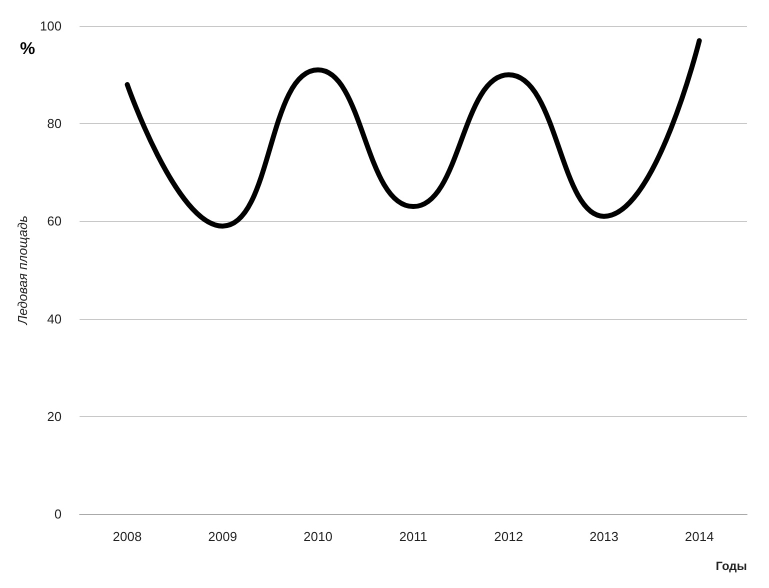 The width and height of the screenshot is (769, 588). I want to click on y-tick-label: 80, so click(54, 124).